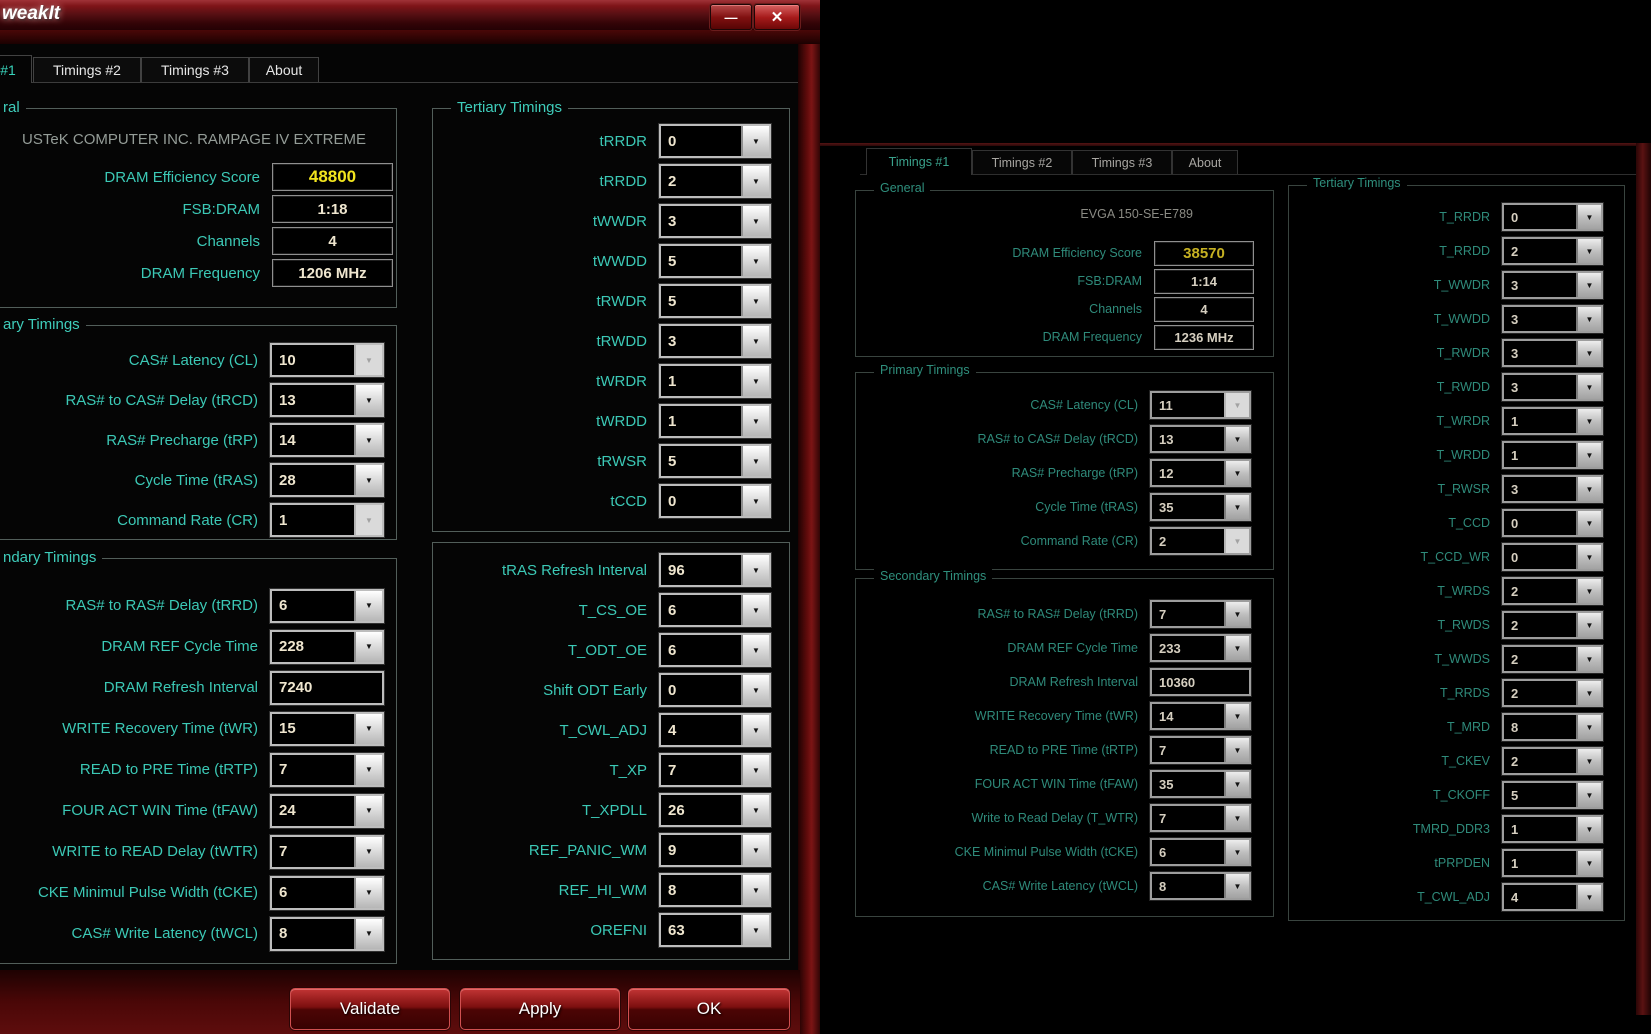 The height and width of the screenshot is (1034, 1651). Describe the element at coordinates (1200, 648) in the screenshot. I see `timing-combobox: 233 ▼` at that location.